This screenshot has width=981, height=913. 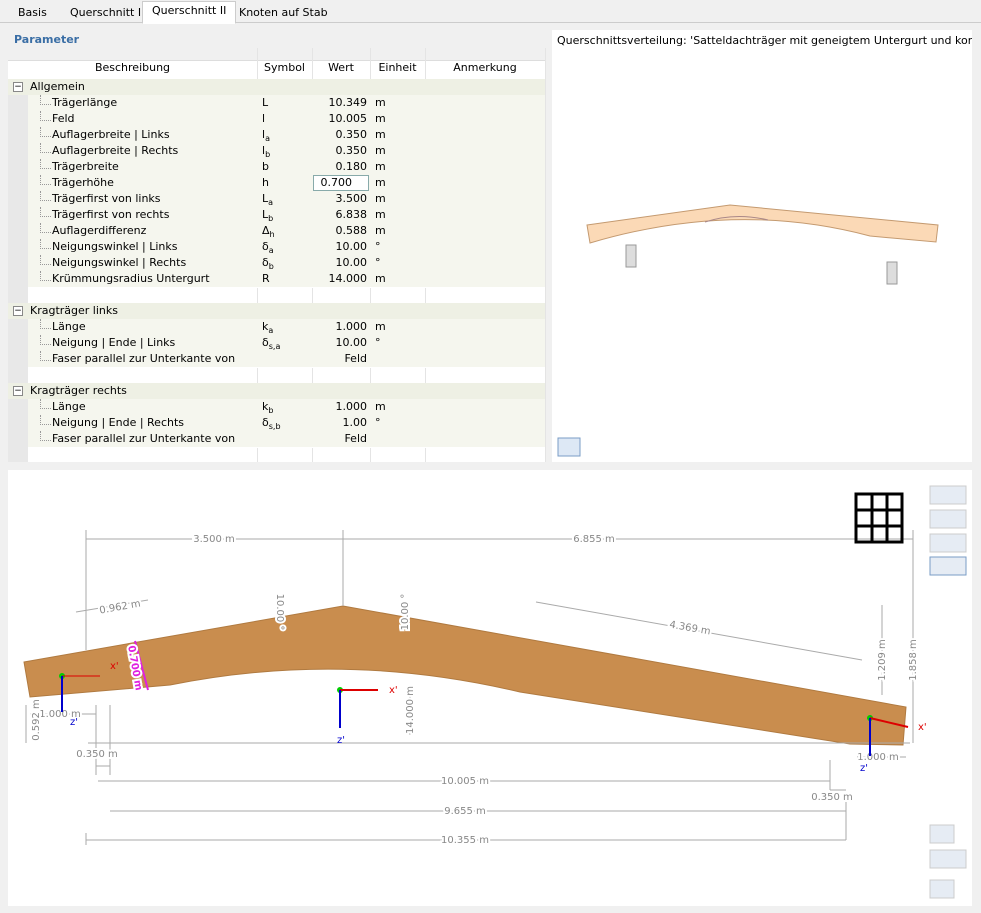 I want to click on symbol: δa, so click(x=268, y=248).